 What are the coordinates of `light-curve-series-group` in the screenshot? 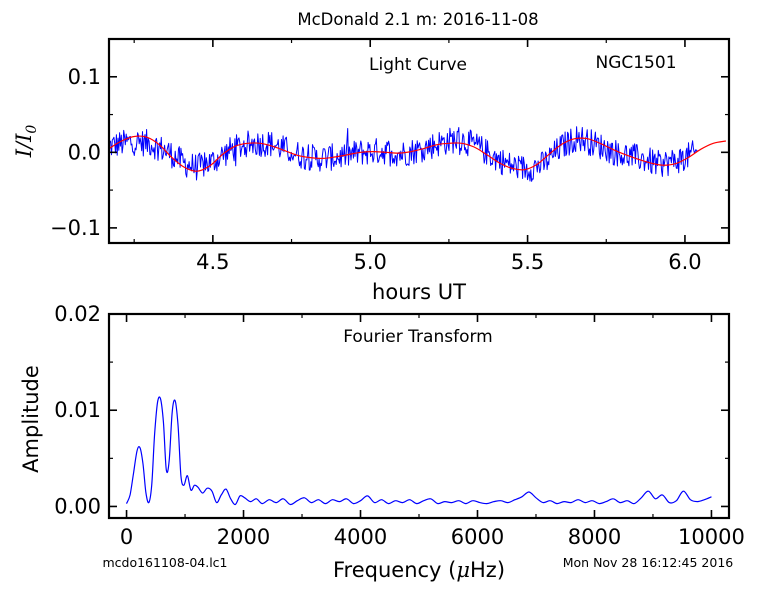 It's located at (418, 154).